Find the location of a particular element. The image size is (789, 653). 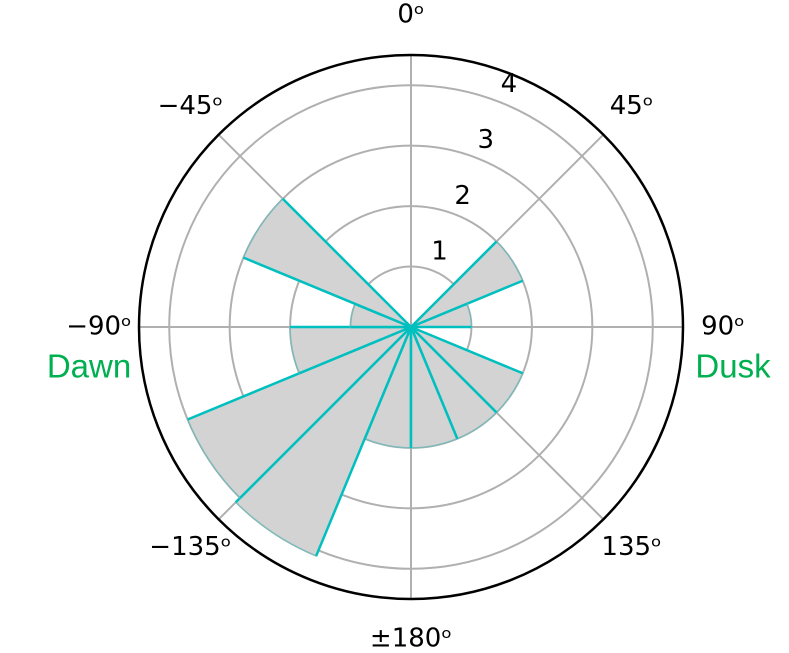

angle-tick-label: 90ᵒ is located at coordinates (723, 327).